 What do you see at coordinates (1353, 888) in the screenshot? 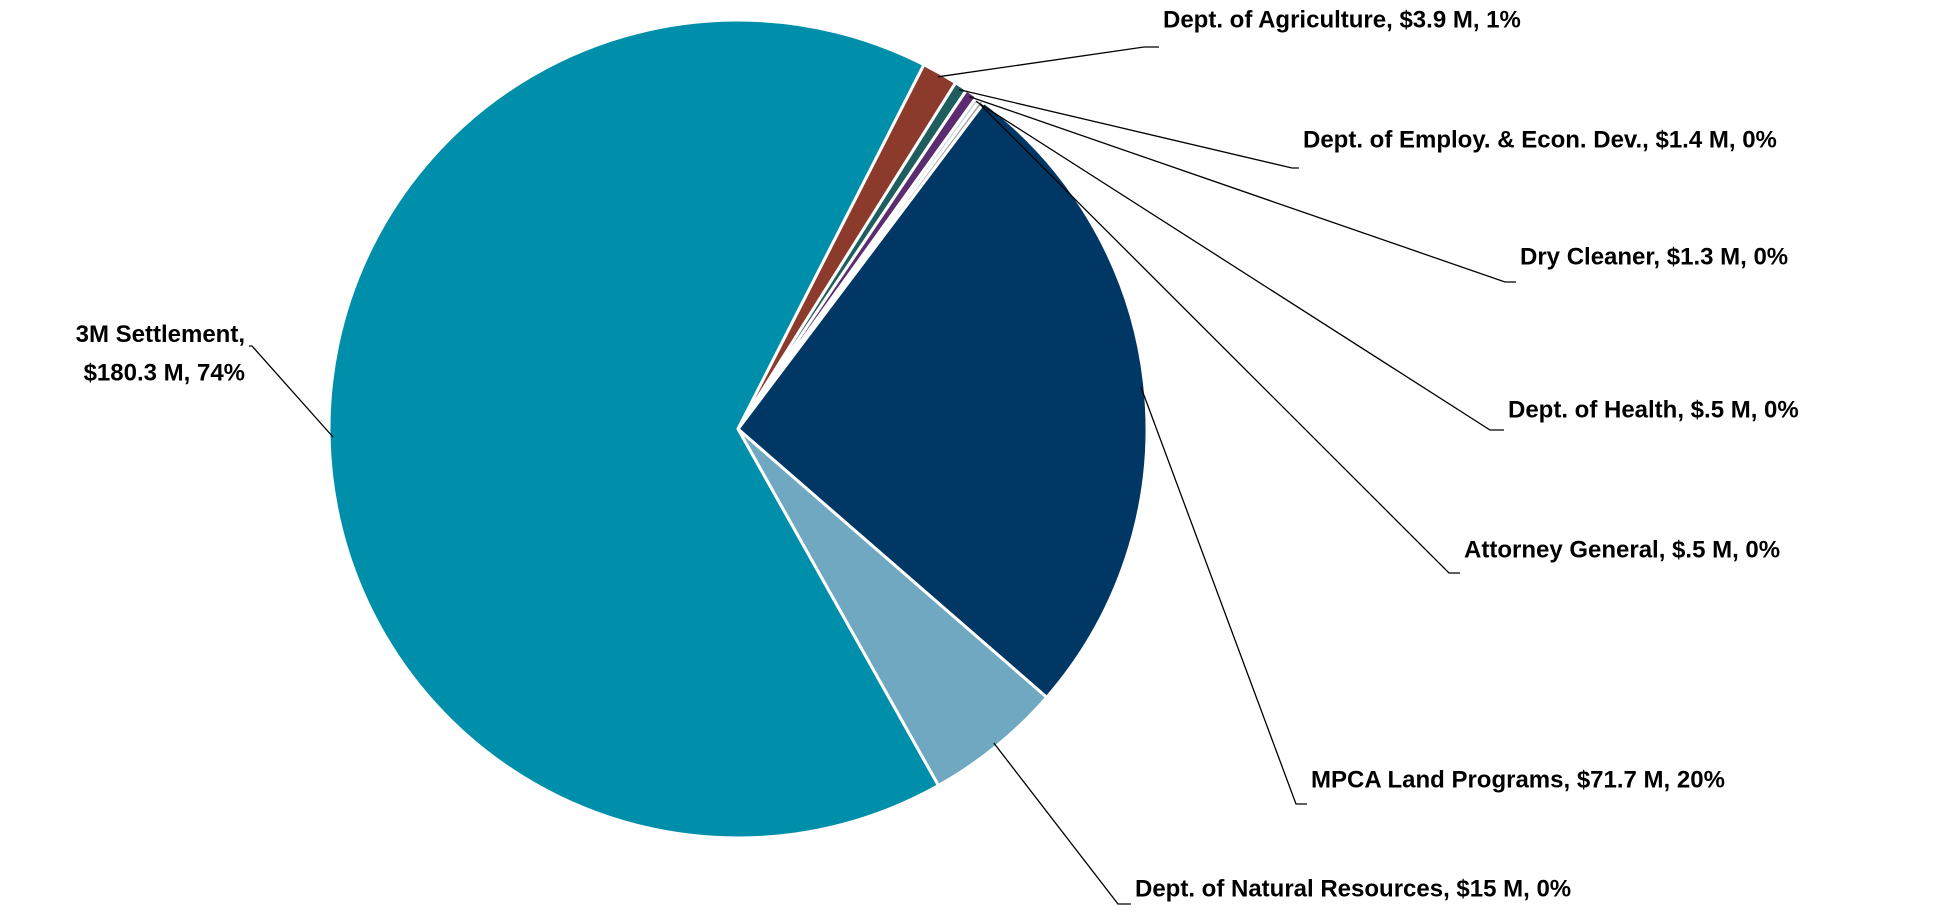
I see `data-label: Dept. of Natural Resources, $15 M, 0%` at bounding box center [1353, 888].